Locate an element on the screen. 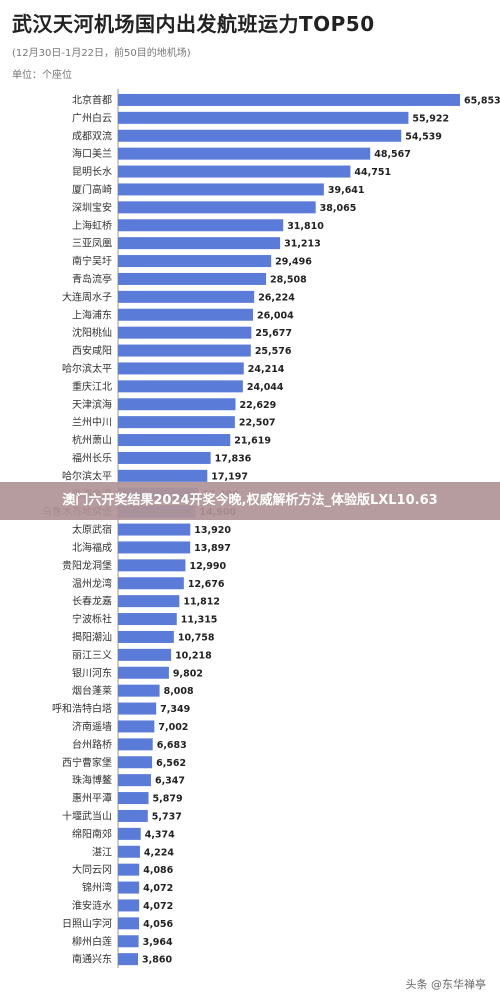 The width and height of the screenshot is (500, 1000). category-label: 十堰武当山 is located at coordinates (87, 815).